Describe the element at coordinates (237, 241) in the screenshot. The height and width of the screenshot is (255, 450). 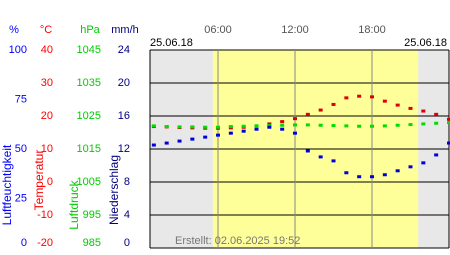
I see `footer: Erstellt: 02.06.2025 19:52` at that location.